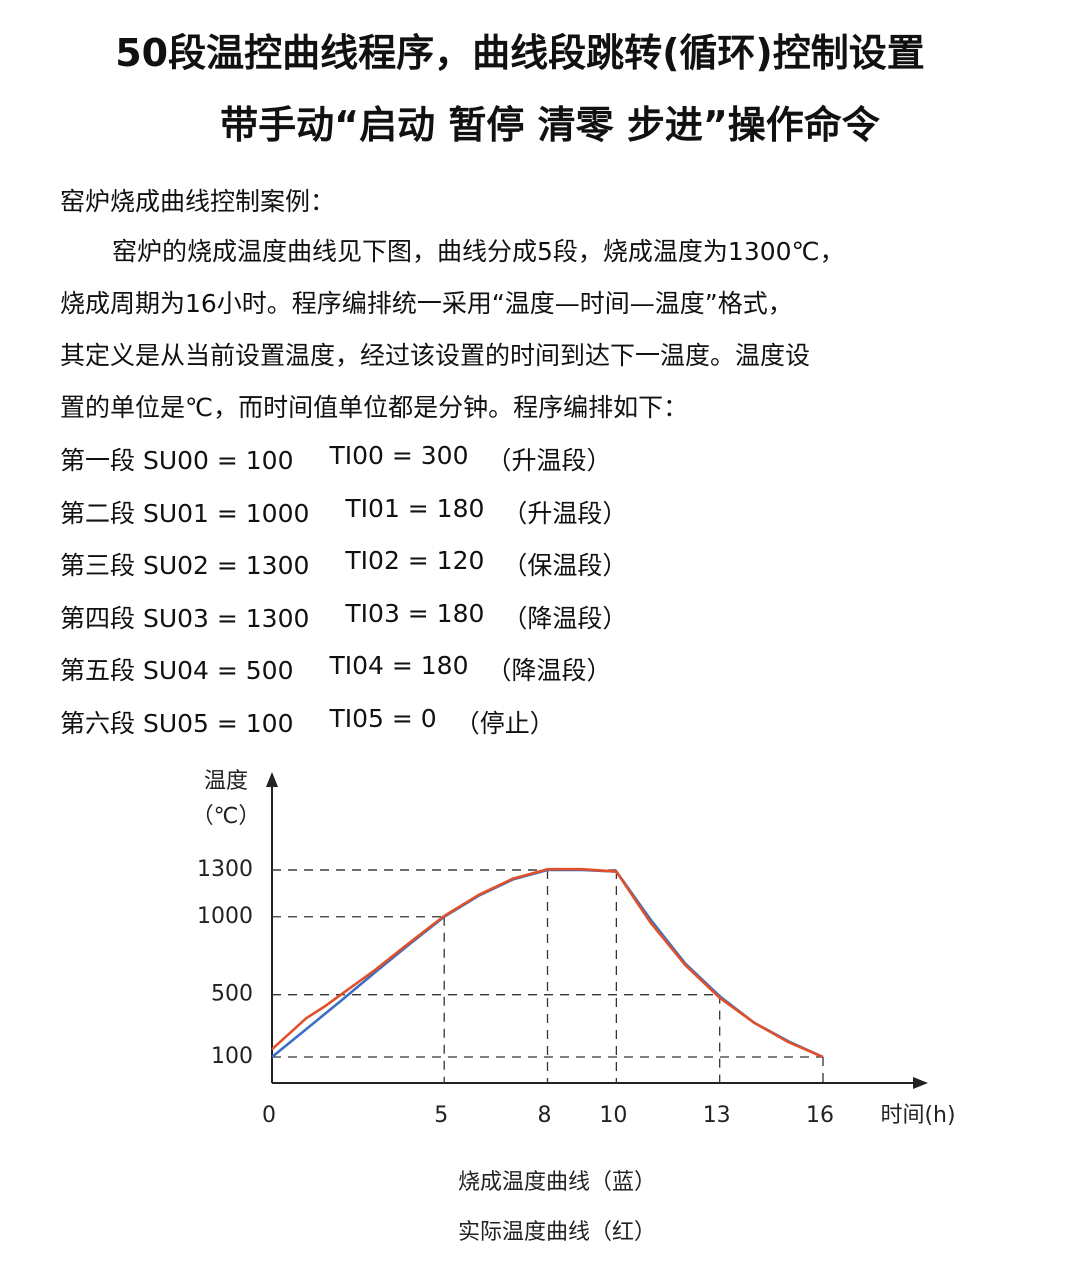 This screenshot has width=1080, height=1279. I want to click on y-tick-label: 500, so click(232, 994).